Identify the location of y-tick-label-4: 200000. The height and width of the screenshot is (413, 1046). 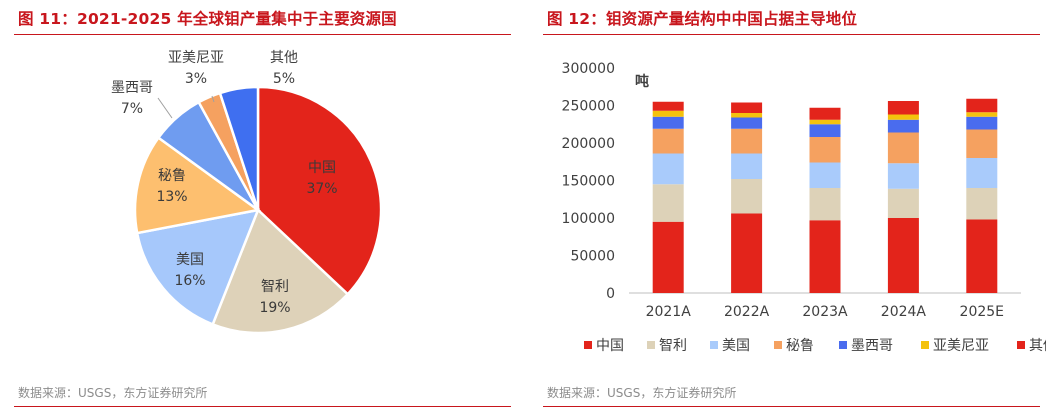
(588, 144).